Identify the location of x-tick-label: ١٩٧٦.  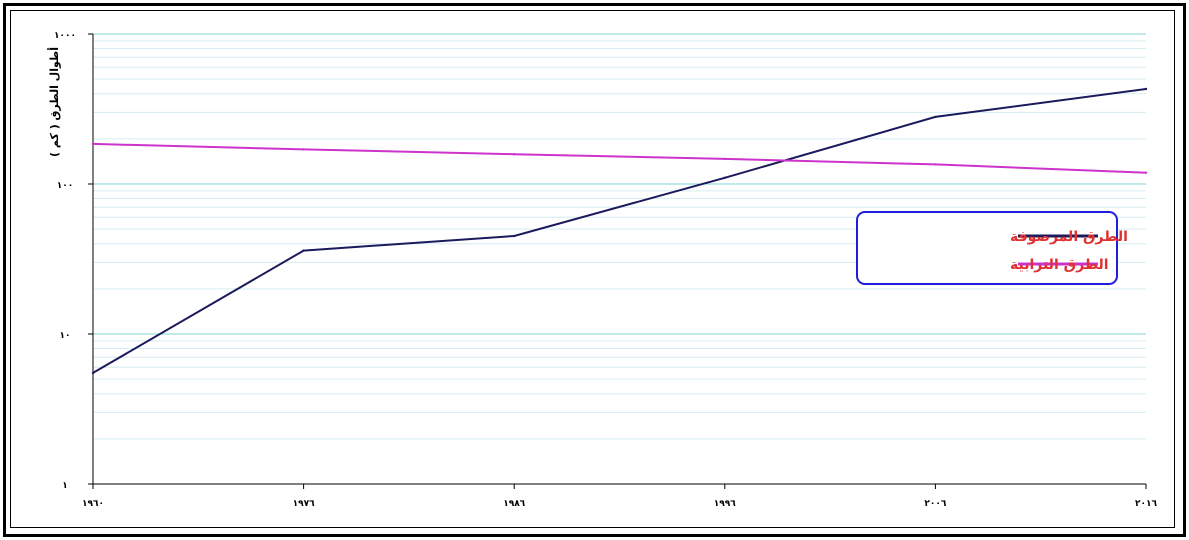
(304, 504).